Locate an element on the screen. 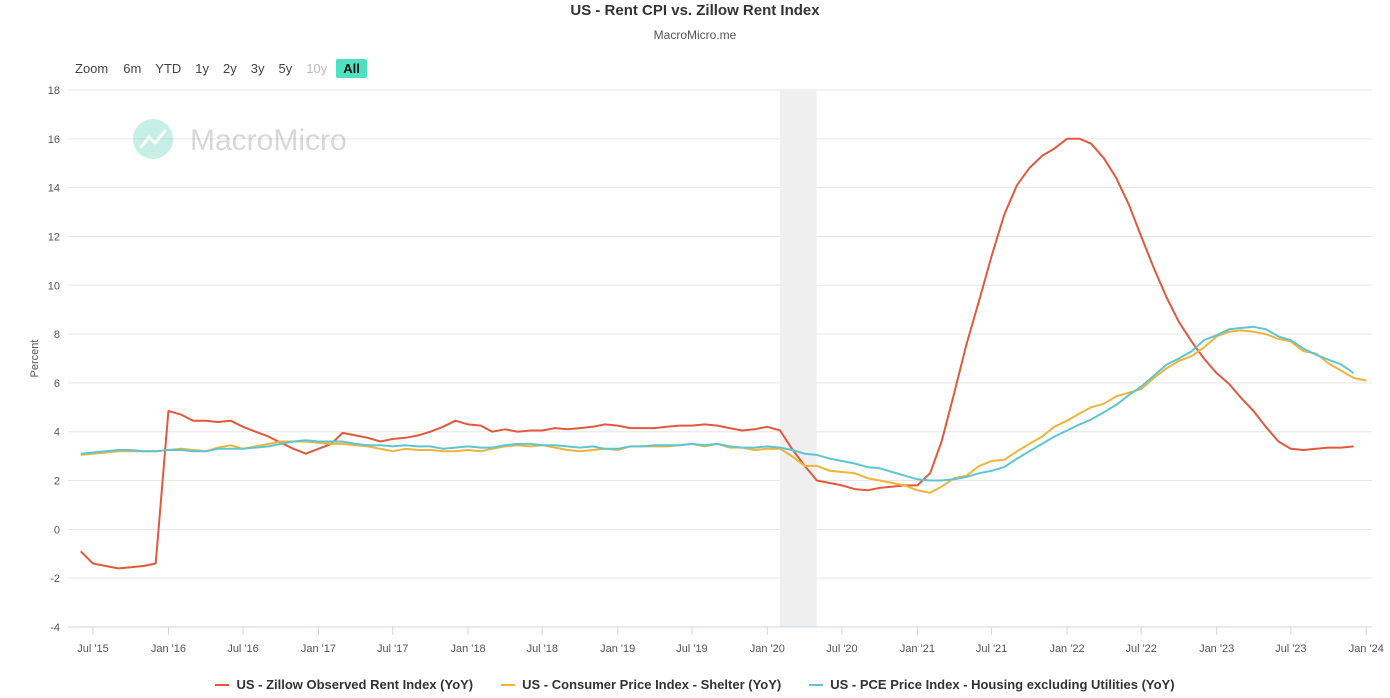 This screenshot has height=698, width=1390. x-tick-label: Jul '18 is located at coordinates (542, 649).